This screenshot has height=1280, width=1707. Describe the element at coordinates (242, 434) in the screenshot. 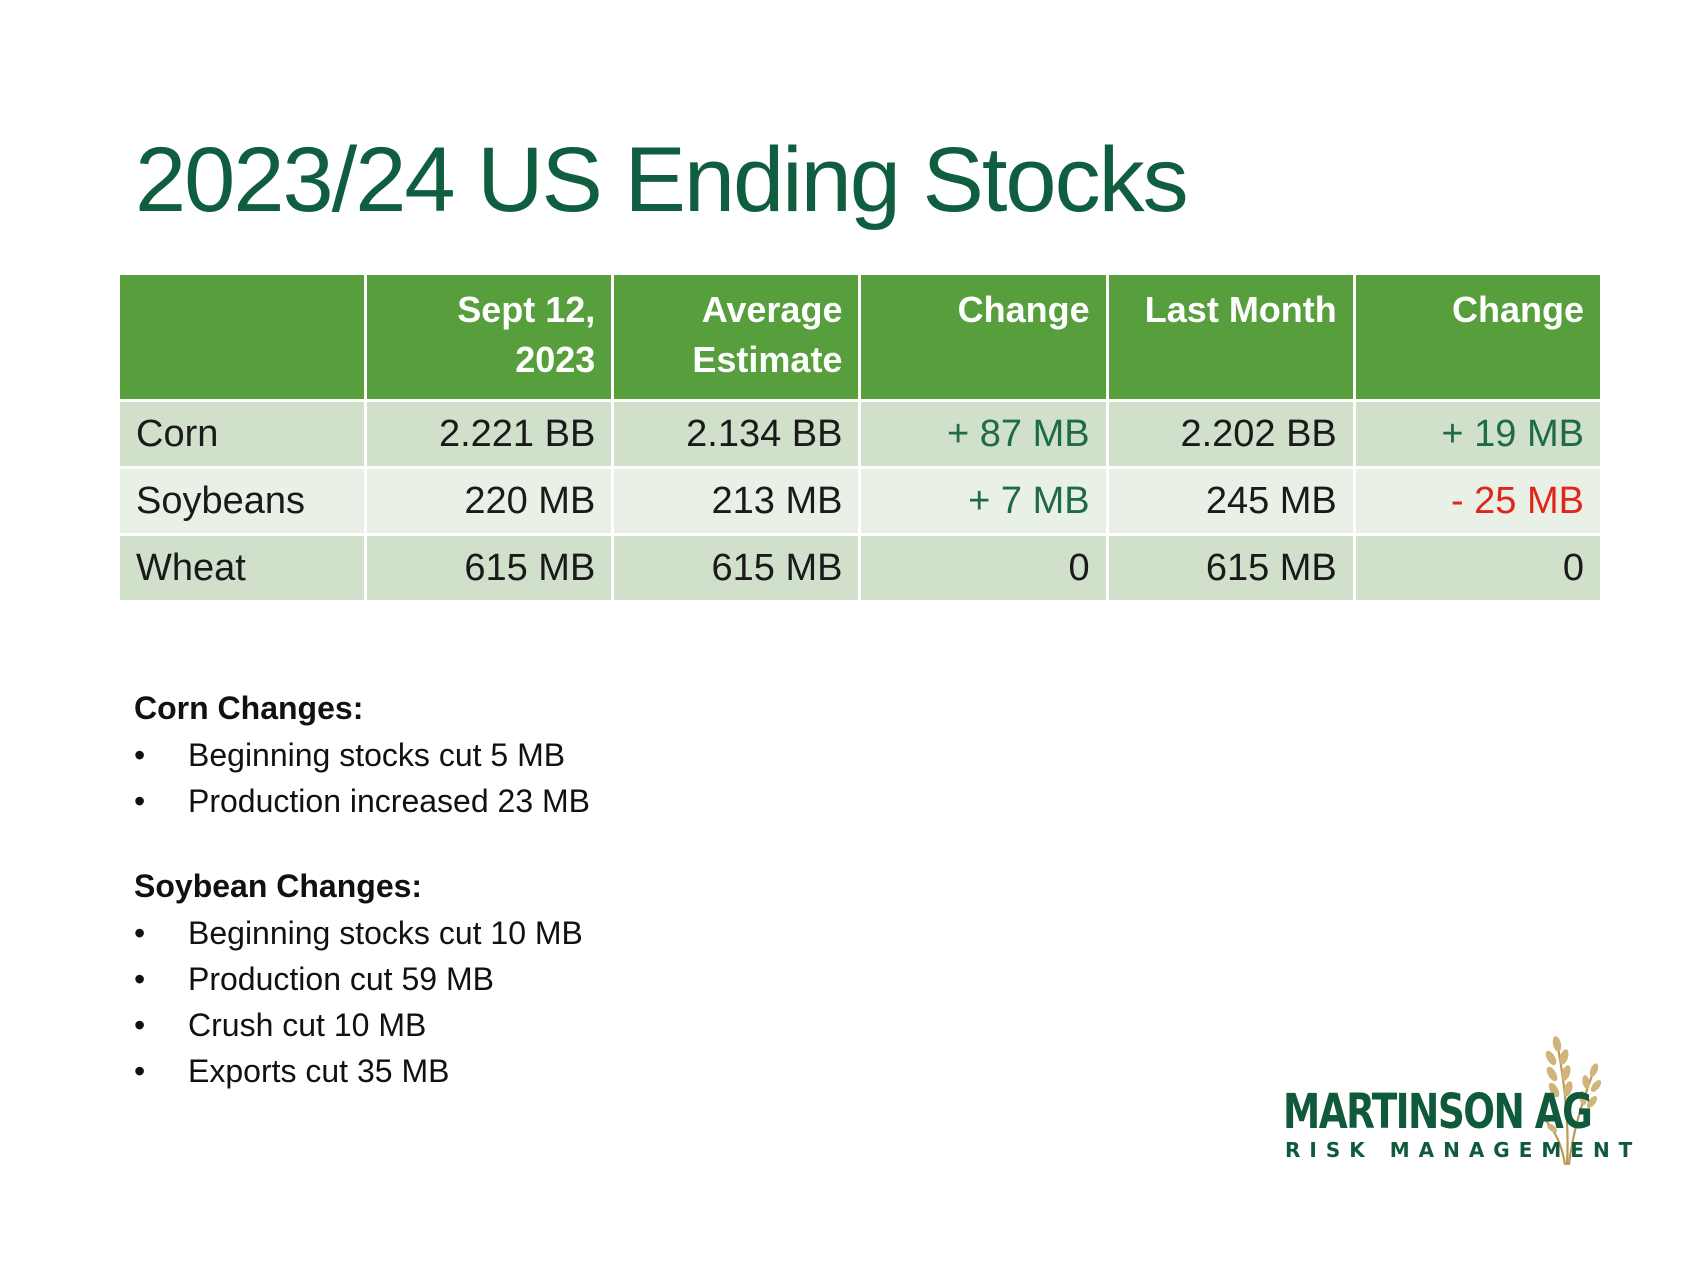

I see `cell-commodity: Corn` at that location.